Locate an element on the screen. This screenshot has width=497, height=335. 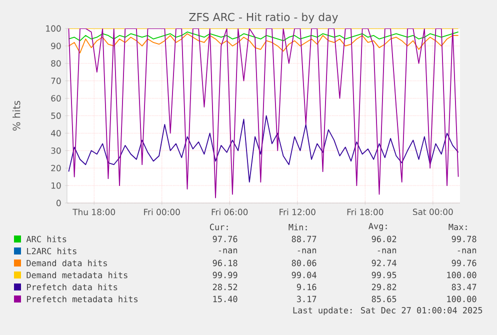
x-tick-label: Fri 12:00 is located at coordinates (298, 212).